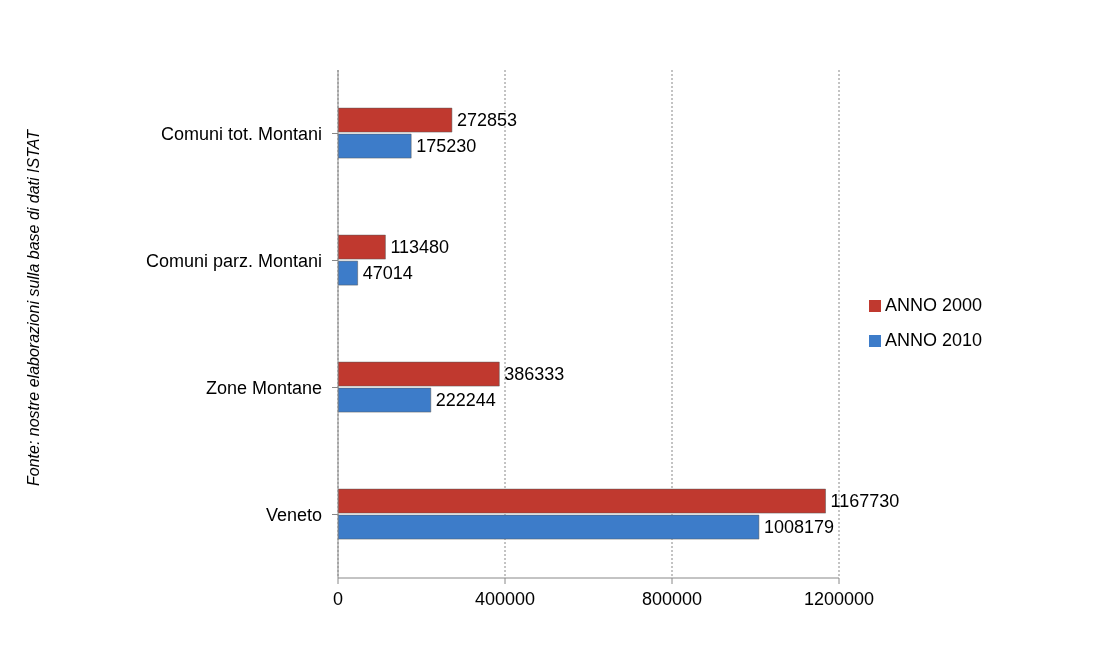  Describe the element at coordinates (934, 305) in the screenshot. I see `legend-label: ANNO 2000` at that location.